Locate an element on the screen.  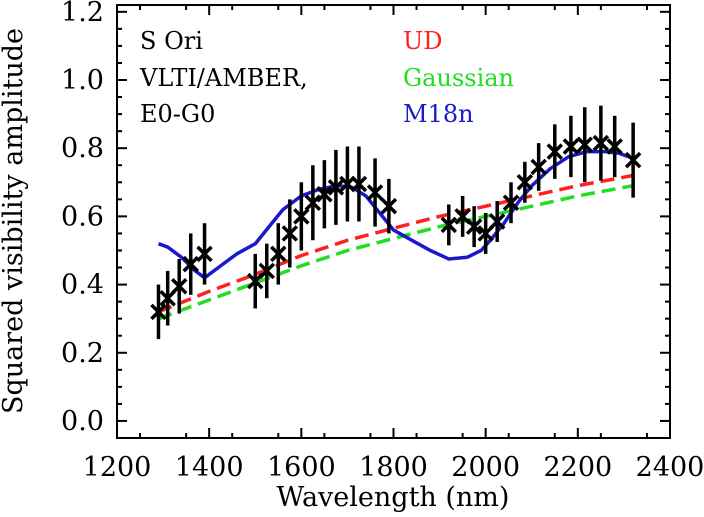
y-tick-label: 0.4 is located at coordinates (82, 285).